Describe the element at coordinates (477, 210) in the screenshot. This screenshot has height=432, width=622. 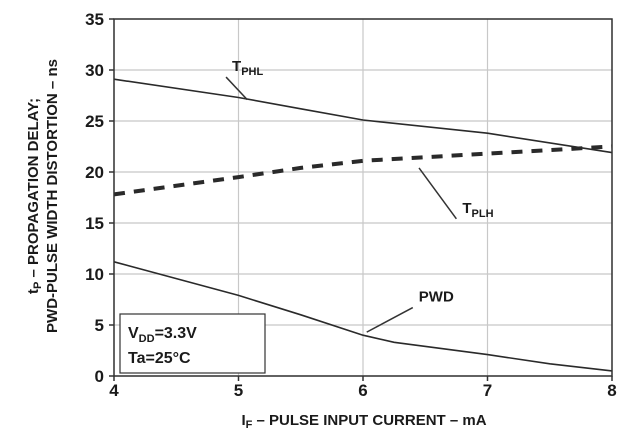
I see `series-label: TPLH` at that location.